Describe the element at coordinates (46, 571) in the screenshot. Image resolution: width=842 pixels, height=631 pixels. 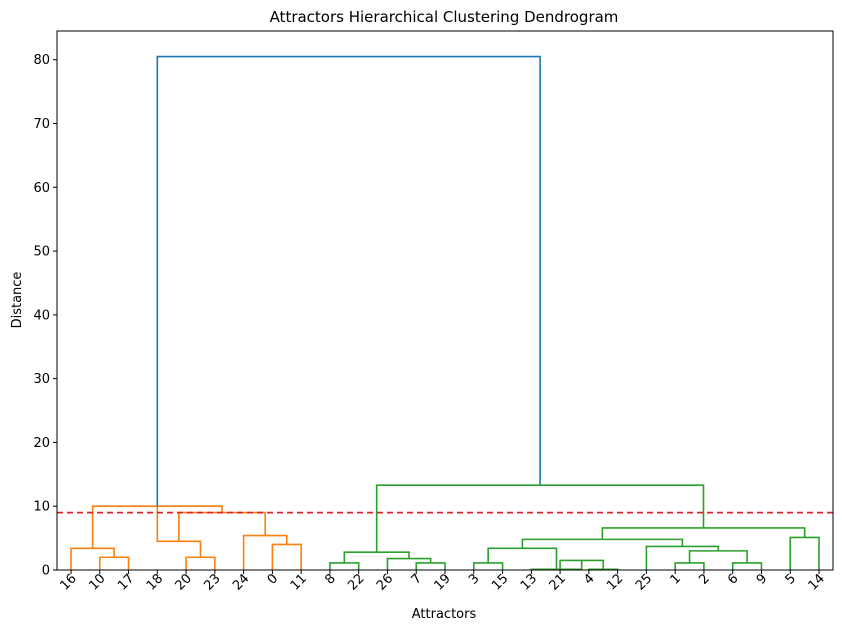
I see `y-tick-label: 0` at that location.